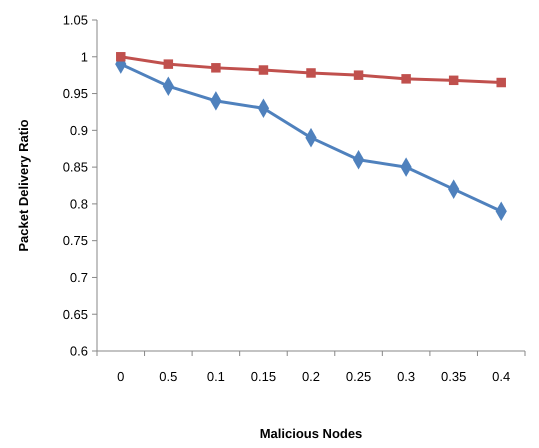 The width and height of the screenshot is (539, 448). What do you see at coordinates (406, 376) in the screenshot?
I see `x-tick-label: 0.3` at bounding box center [406, 376].